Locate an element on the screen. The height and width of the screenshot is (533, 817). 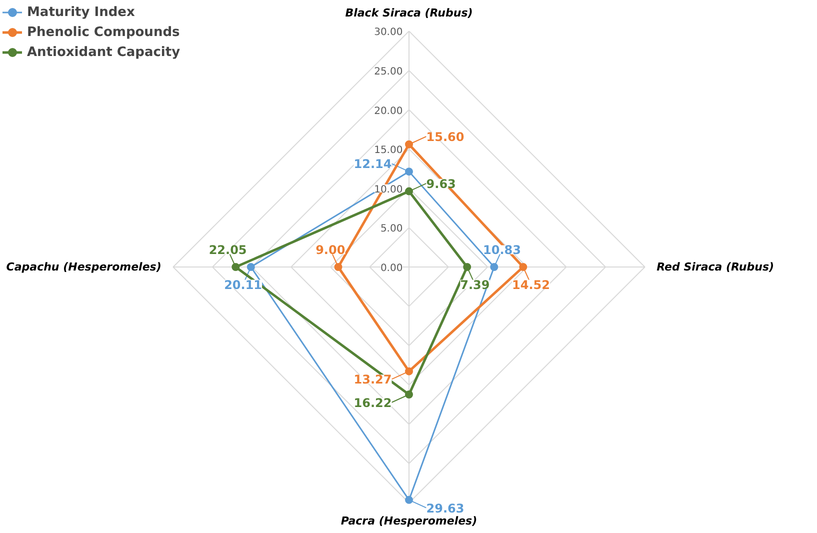
data-label: 15.60 is located at coordinates (445, 137).